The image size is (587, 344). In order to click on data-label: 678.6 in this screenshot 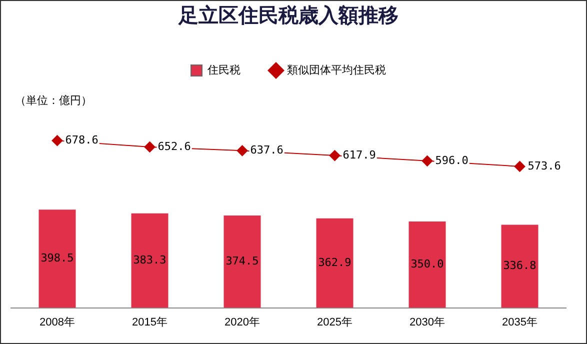, I will do `click(81, 139)`.